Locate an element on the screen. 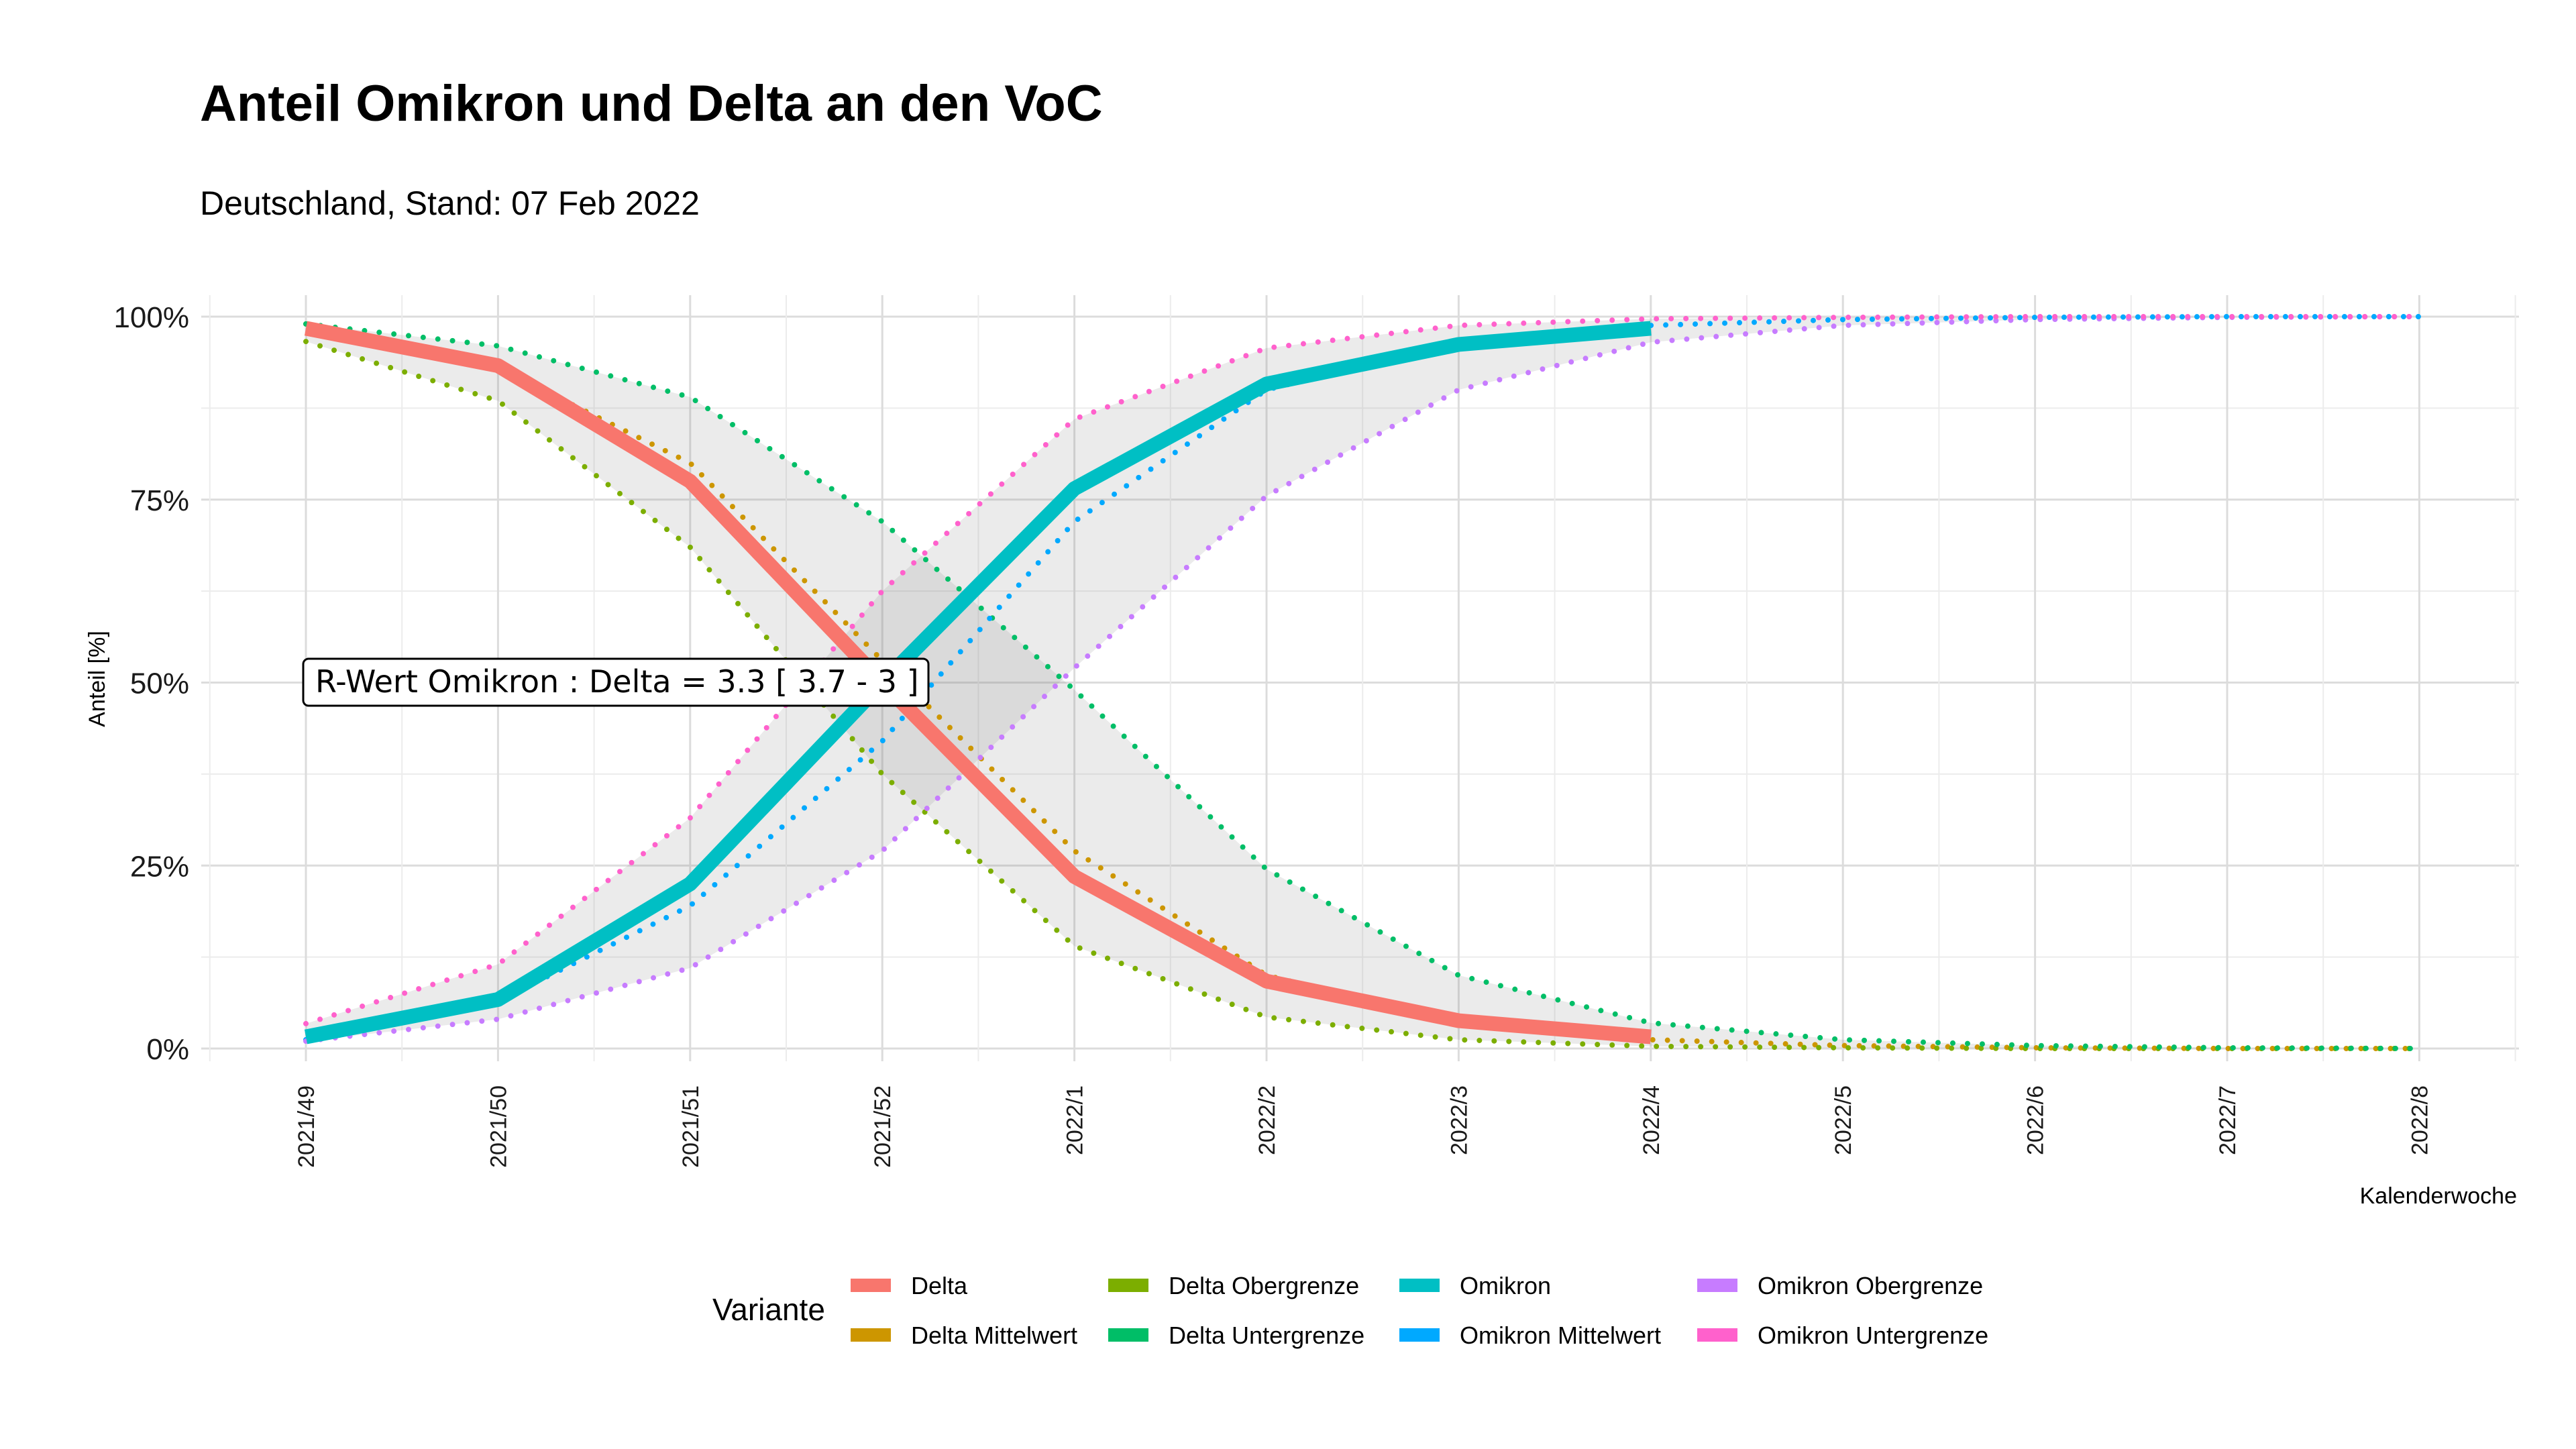 The width and height of the screenshot is (2576, 1449). x-tick-label: 2022/4 is located at coordinates (1651, 1120).